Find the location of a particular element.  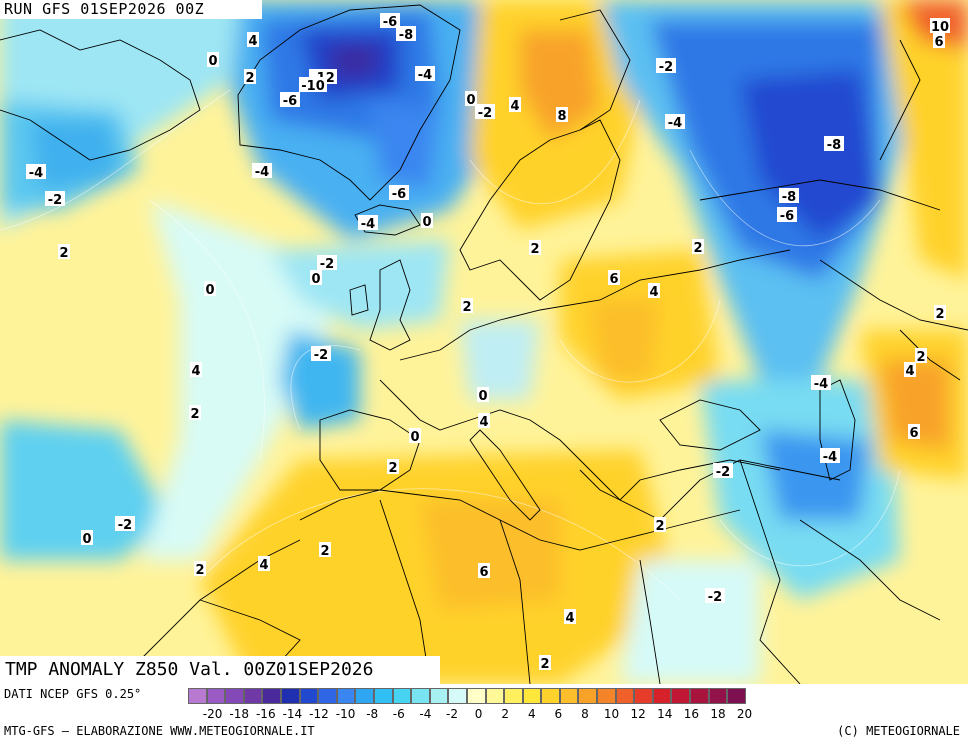

legend-tick-label: -16 is located at coordinates (265, 714).